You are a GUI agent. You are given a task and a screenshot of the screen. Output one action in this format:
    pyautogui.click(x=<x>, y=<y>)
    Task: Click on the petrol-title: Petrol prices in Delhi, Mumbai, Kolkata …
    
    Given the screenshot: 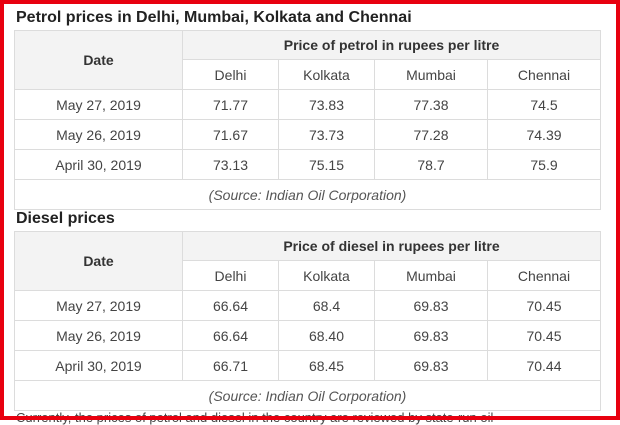 What is the action you would take?
    pyautogui.click(x=214, y=17)
    